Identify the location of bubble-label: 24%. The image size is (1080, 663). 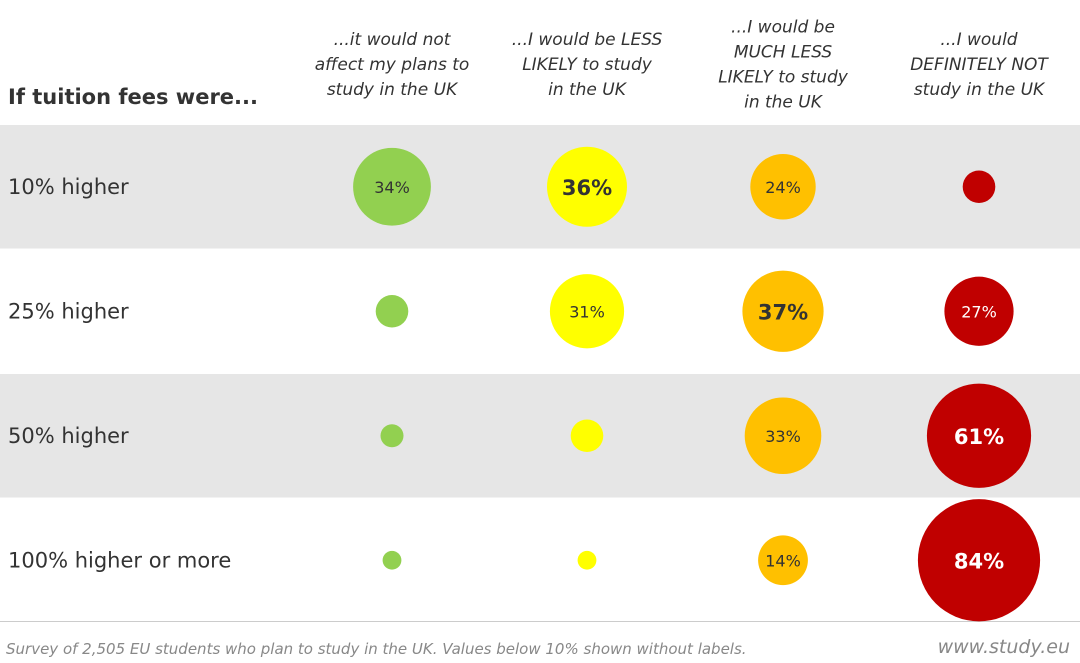
(783, 187).